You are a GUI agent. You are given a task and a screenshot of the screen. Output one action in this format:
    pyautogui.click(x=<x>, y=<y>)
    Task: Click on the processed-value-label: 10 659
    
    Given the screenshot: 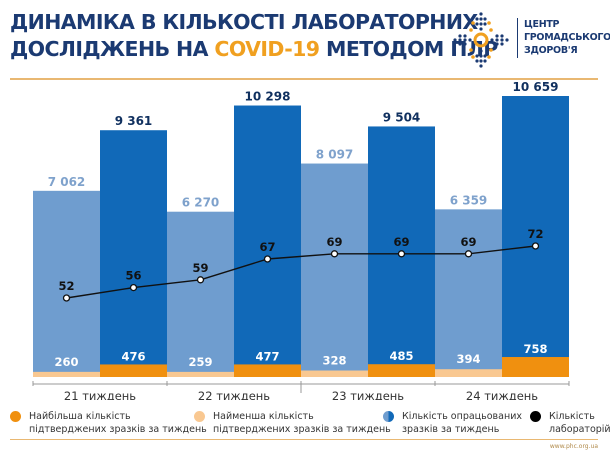 What is the action you would take?
    pyautogui.click(x=536, y=87)
    